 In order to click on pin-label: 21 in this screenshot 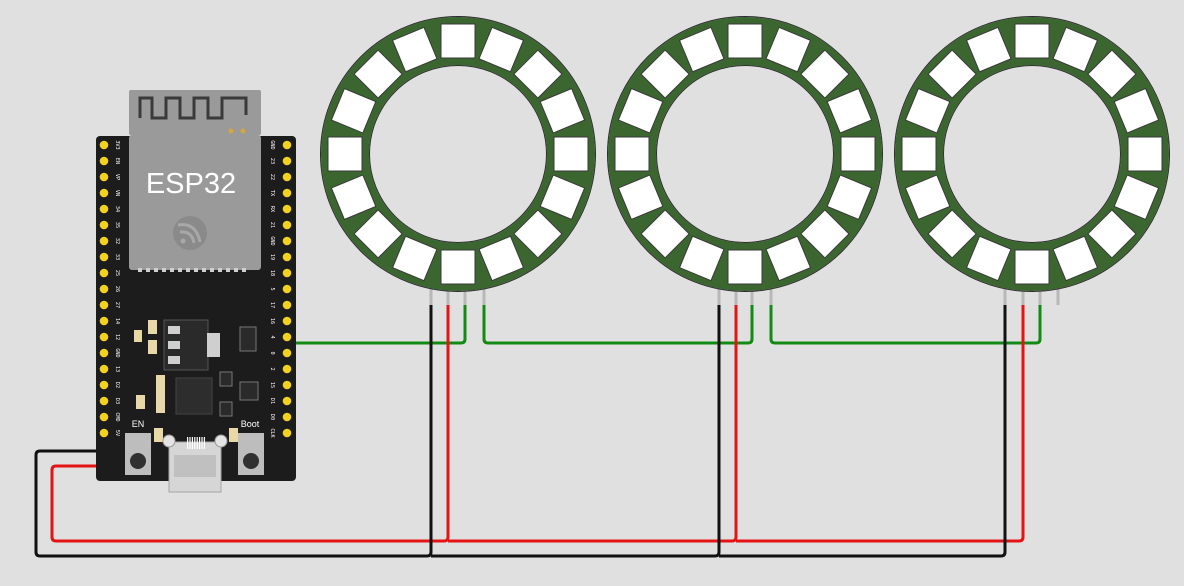, I will do `click(272, 225)`.